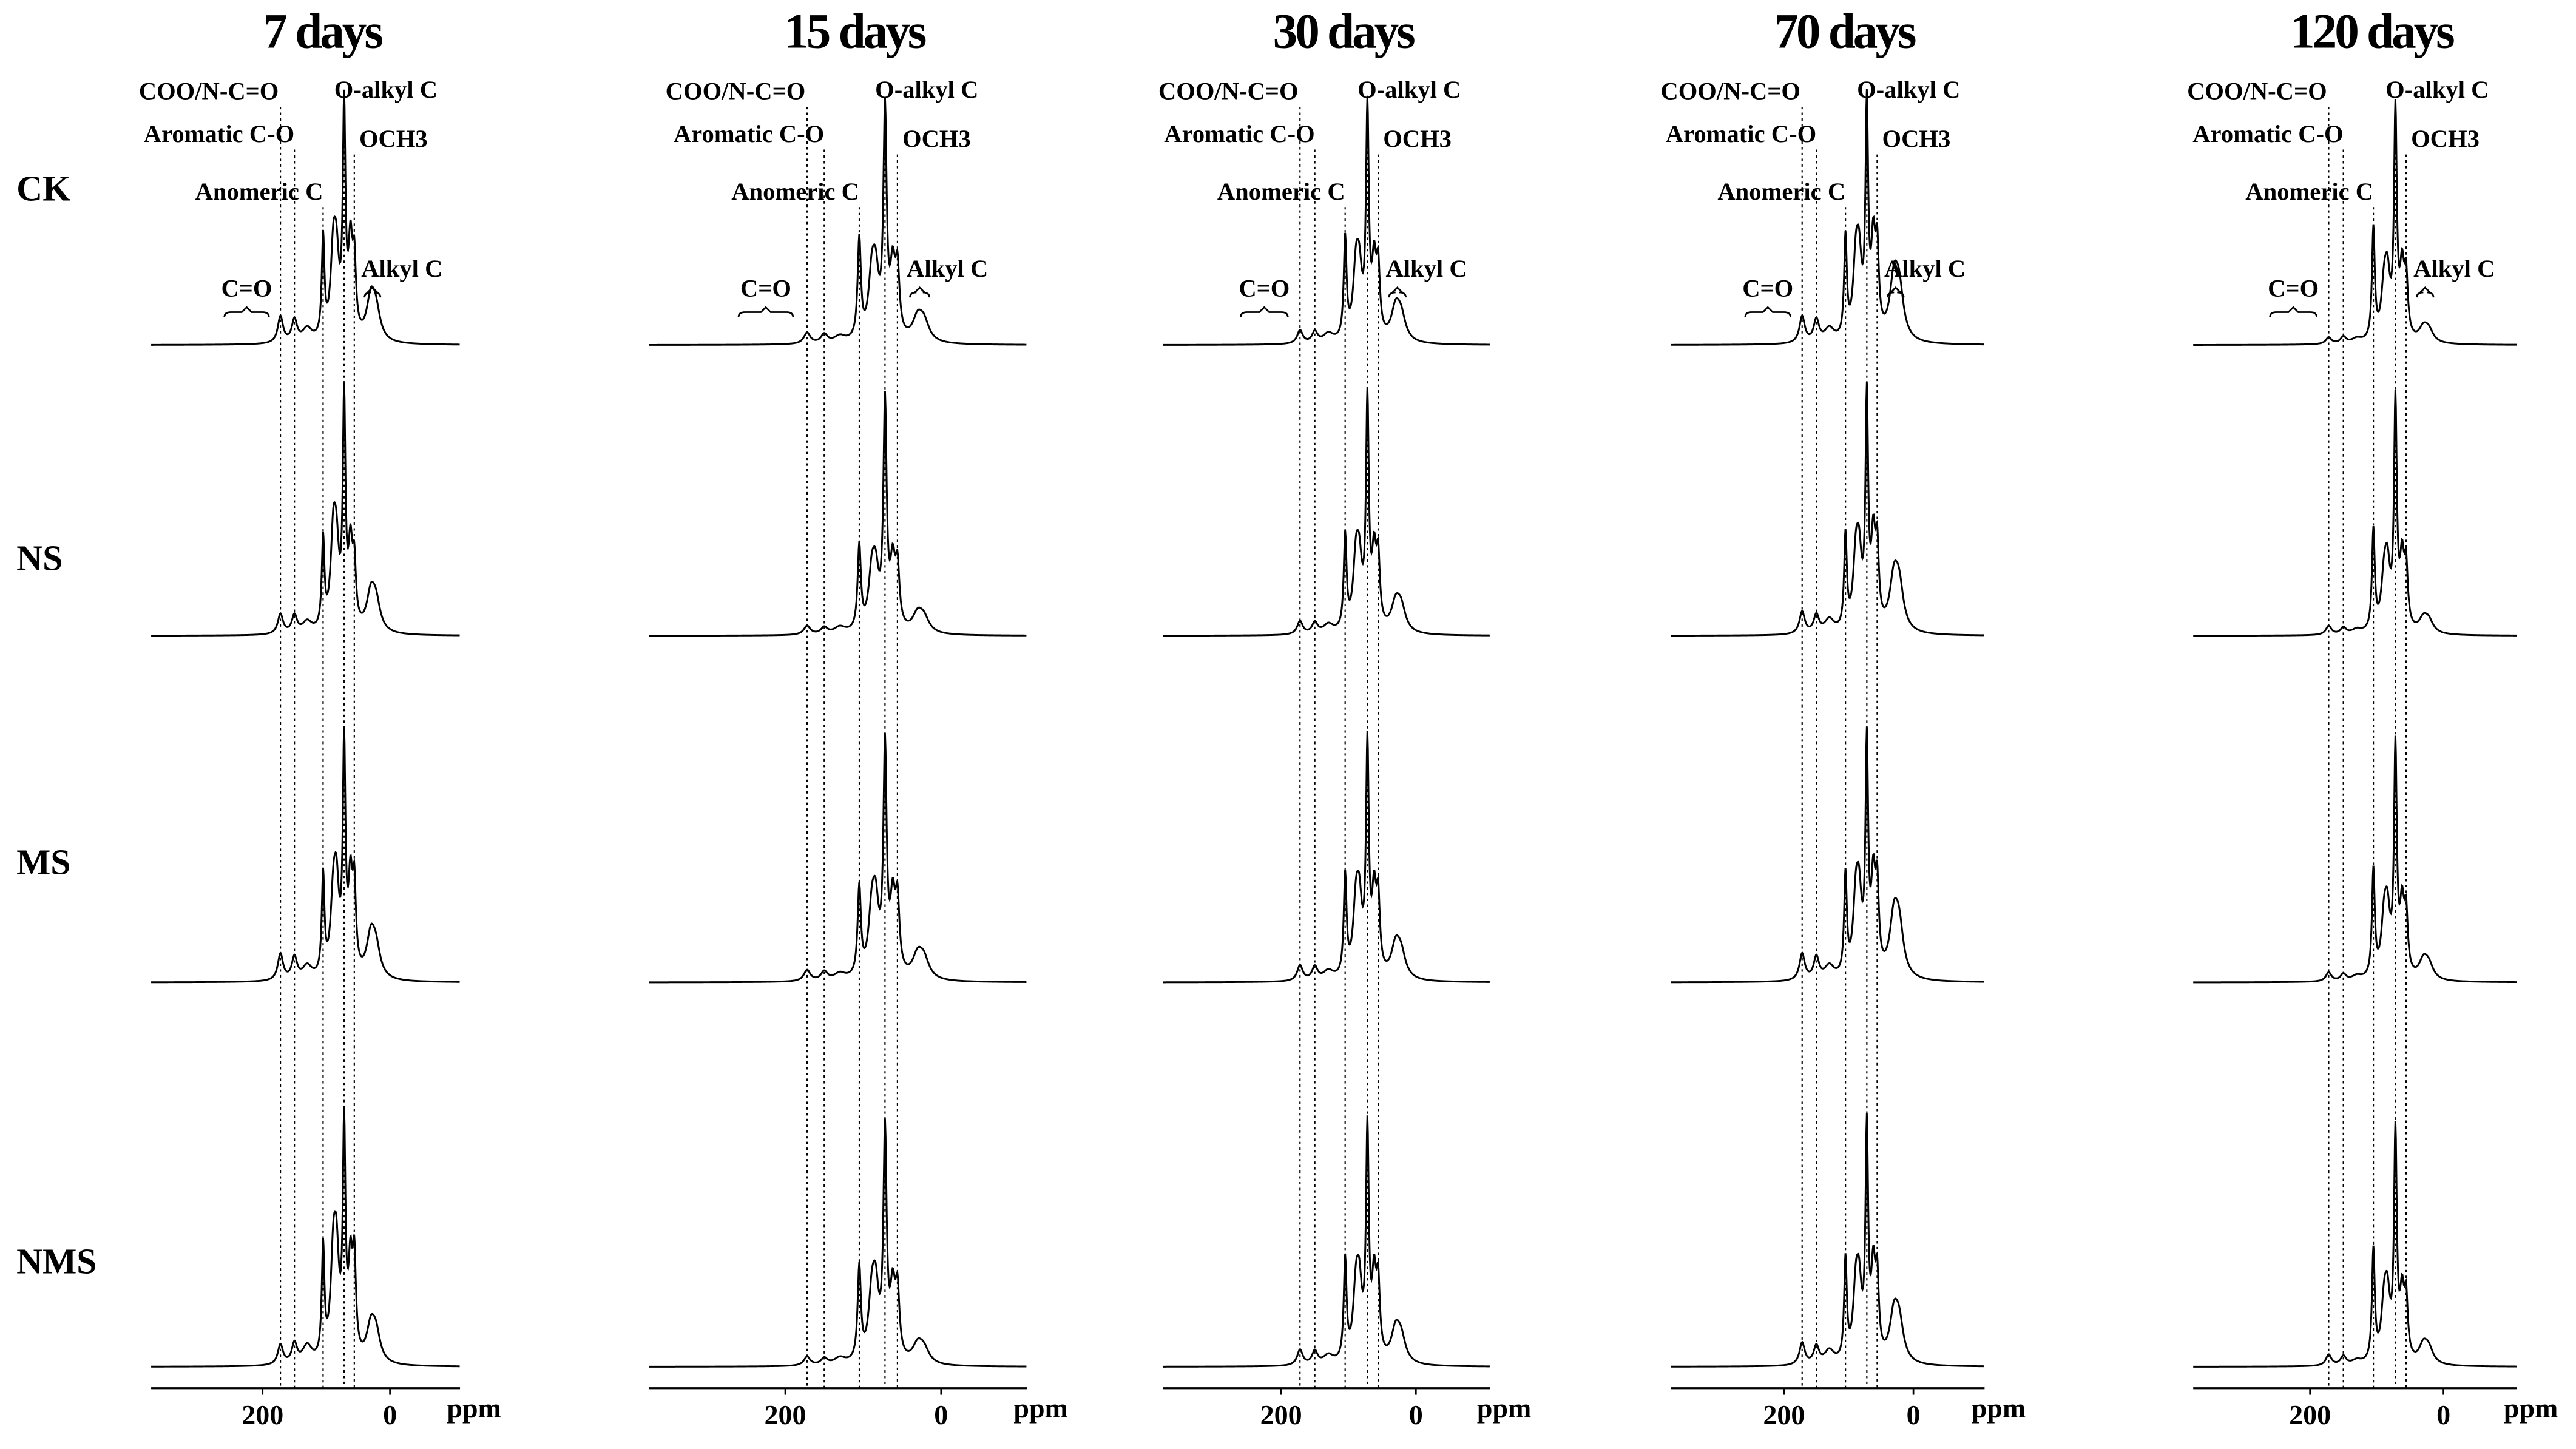  I want to click on sample-label: NS, so click(39, 558).